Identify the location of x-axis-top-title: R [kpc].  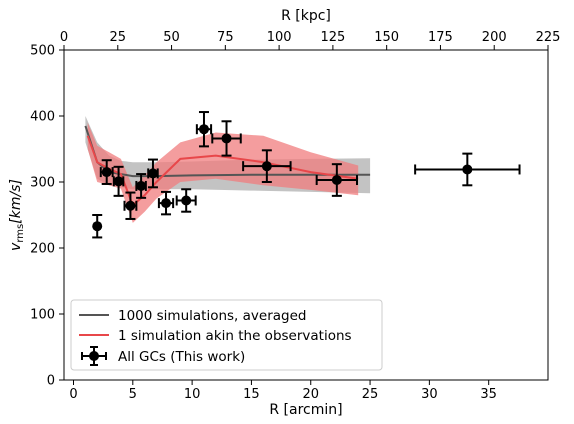
(306, 16).